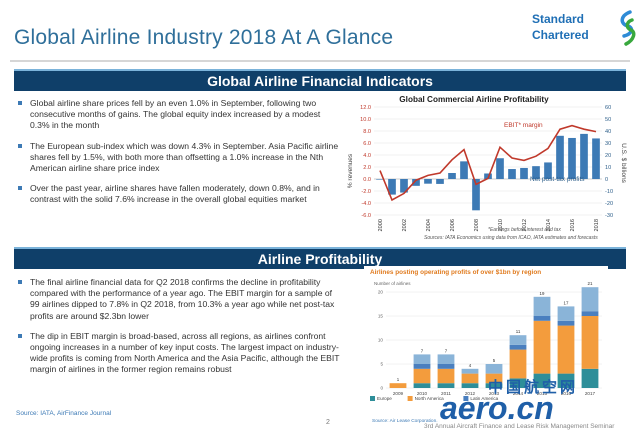 Image resolution: width=640 pixels, height=434 pixels. I want to click on total-label: 21, so click(590, 283).